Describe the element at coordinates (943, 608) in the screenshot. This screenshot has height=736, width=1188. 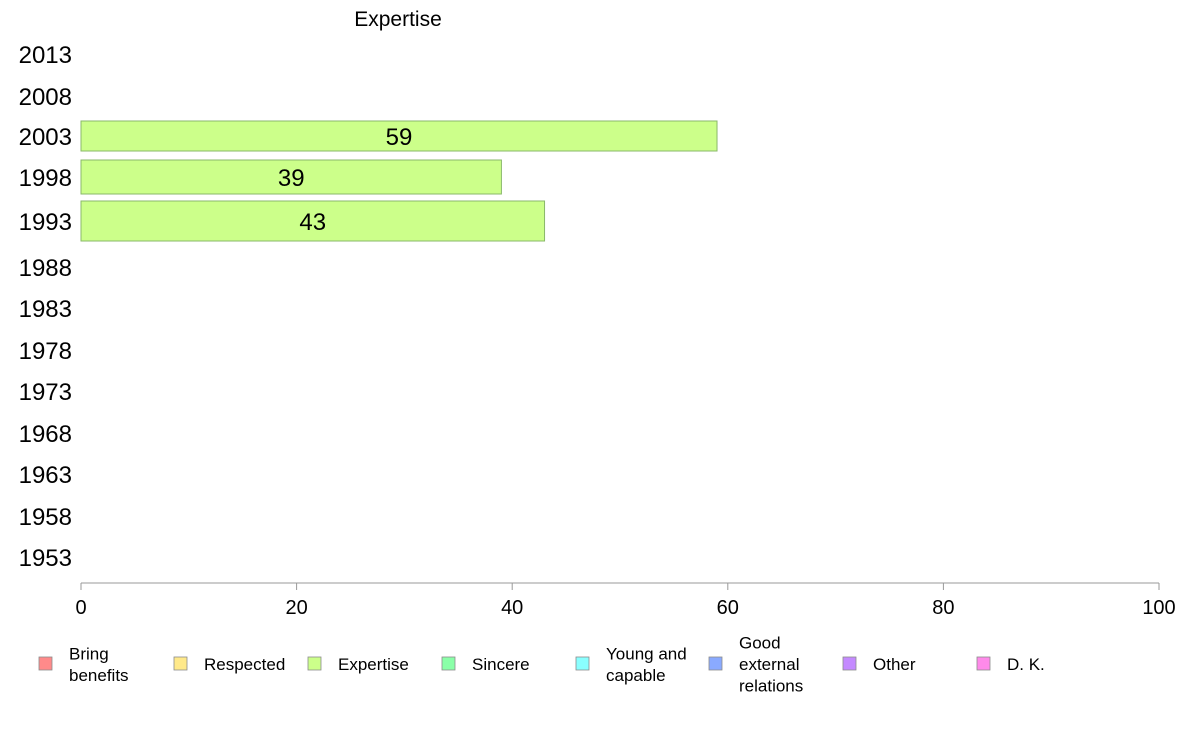
I see `x-tick-label: 80` at that location.